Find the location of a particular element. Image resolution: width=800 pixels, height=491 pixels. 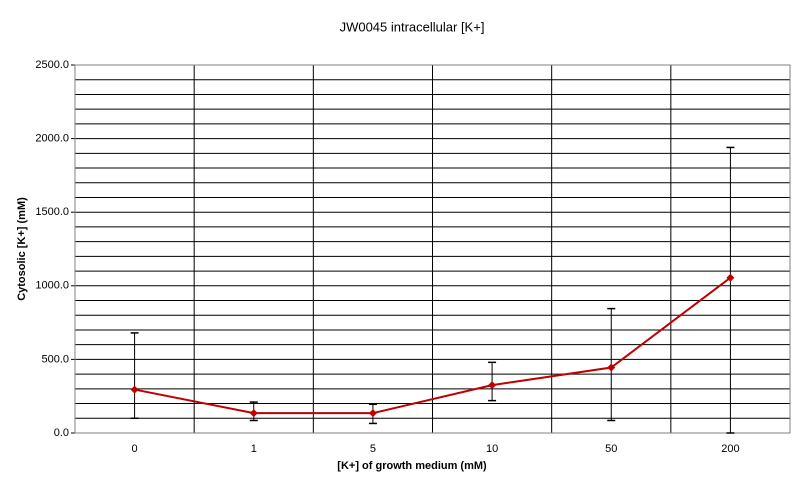

y-tick-label: 500.0 is located at coordinates (55, 359).